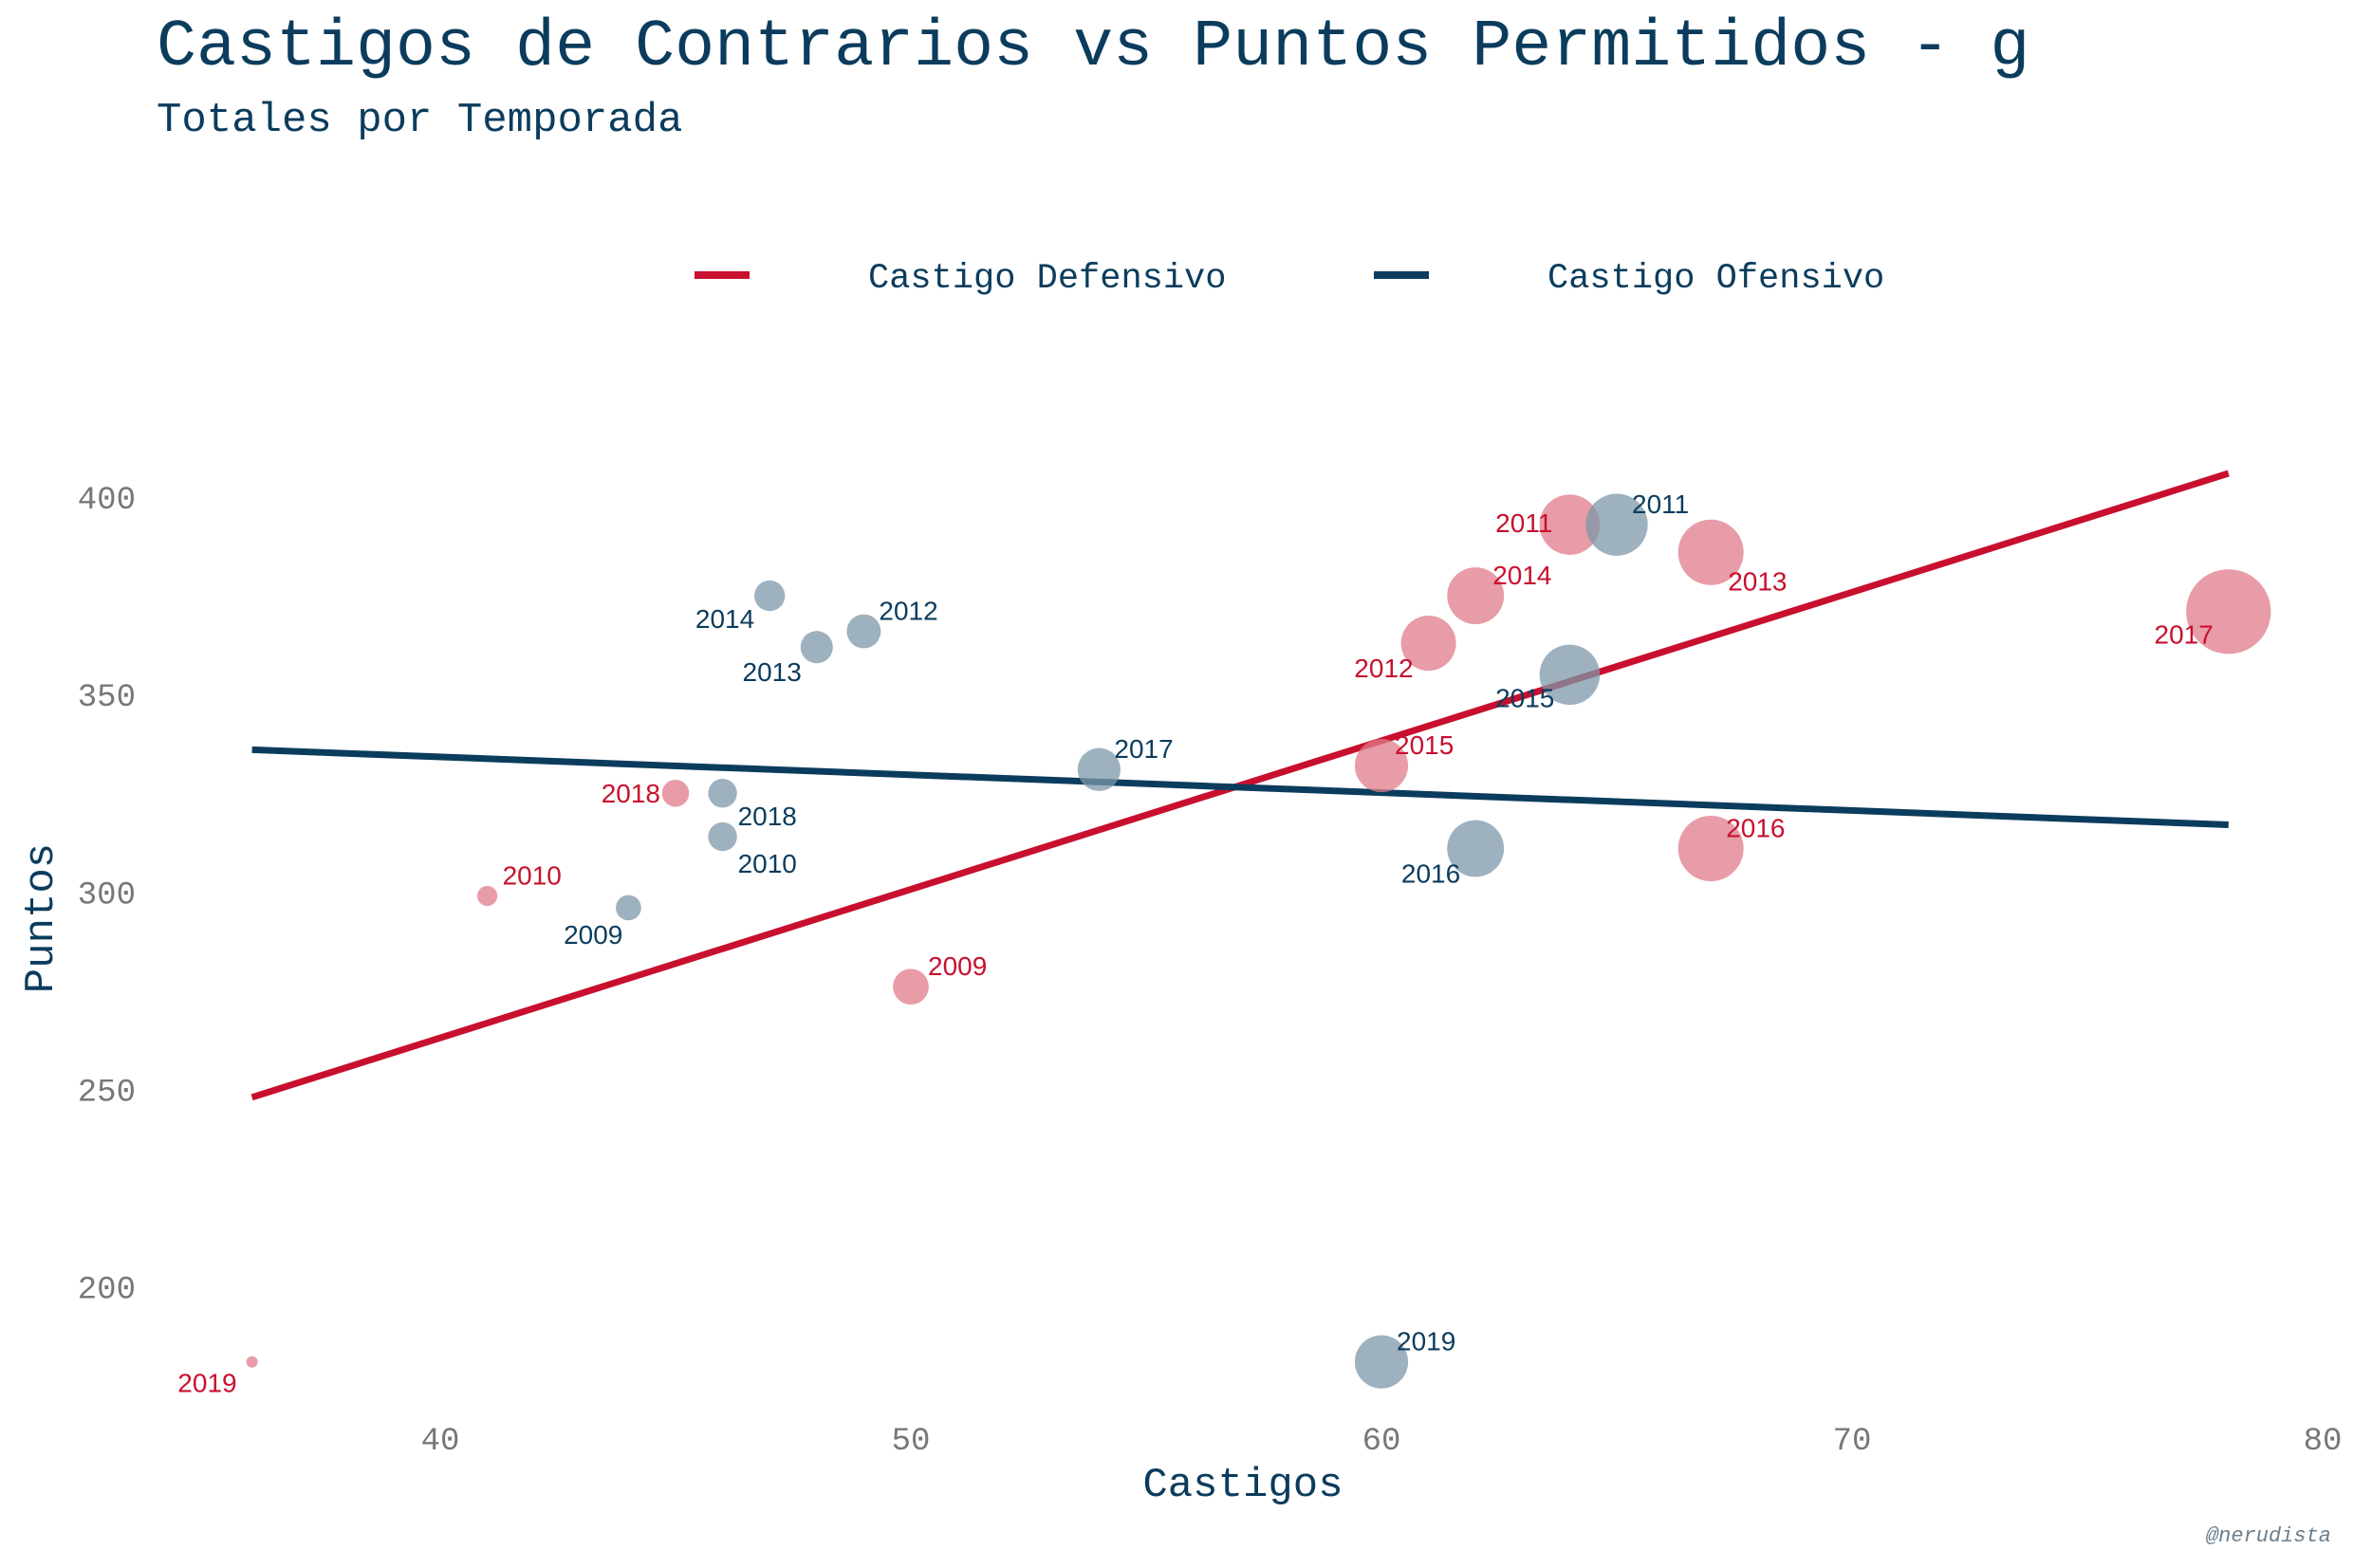  Describe the element at coordinates (1521, 576) in the screenshot. I see `point-label-defensive-2014: 2014` at that location.